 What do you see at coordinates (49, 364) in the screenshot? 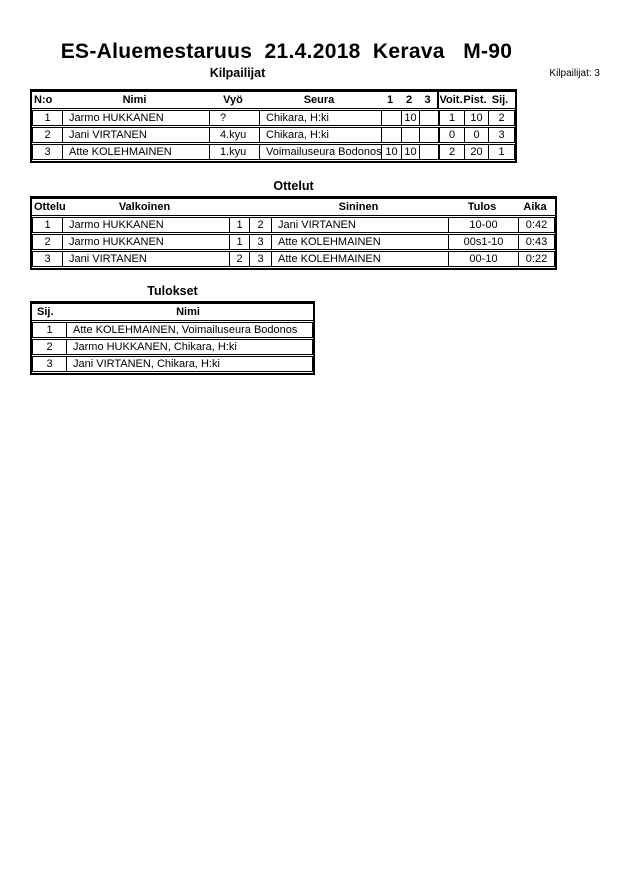
I see `result-place: 3` at bounding box center [49, 364].